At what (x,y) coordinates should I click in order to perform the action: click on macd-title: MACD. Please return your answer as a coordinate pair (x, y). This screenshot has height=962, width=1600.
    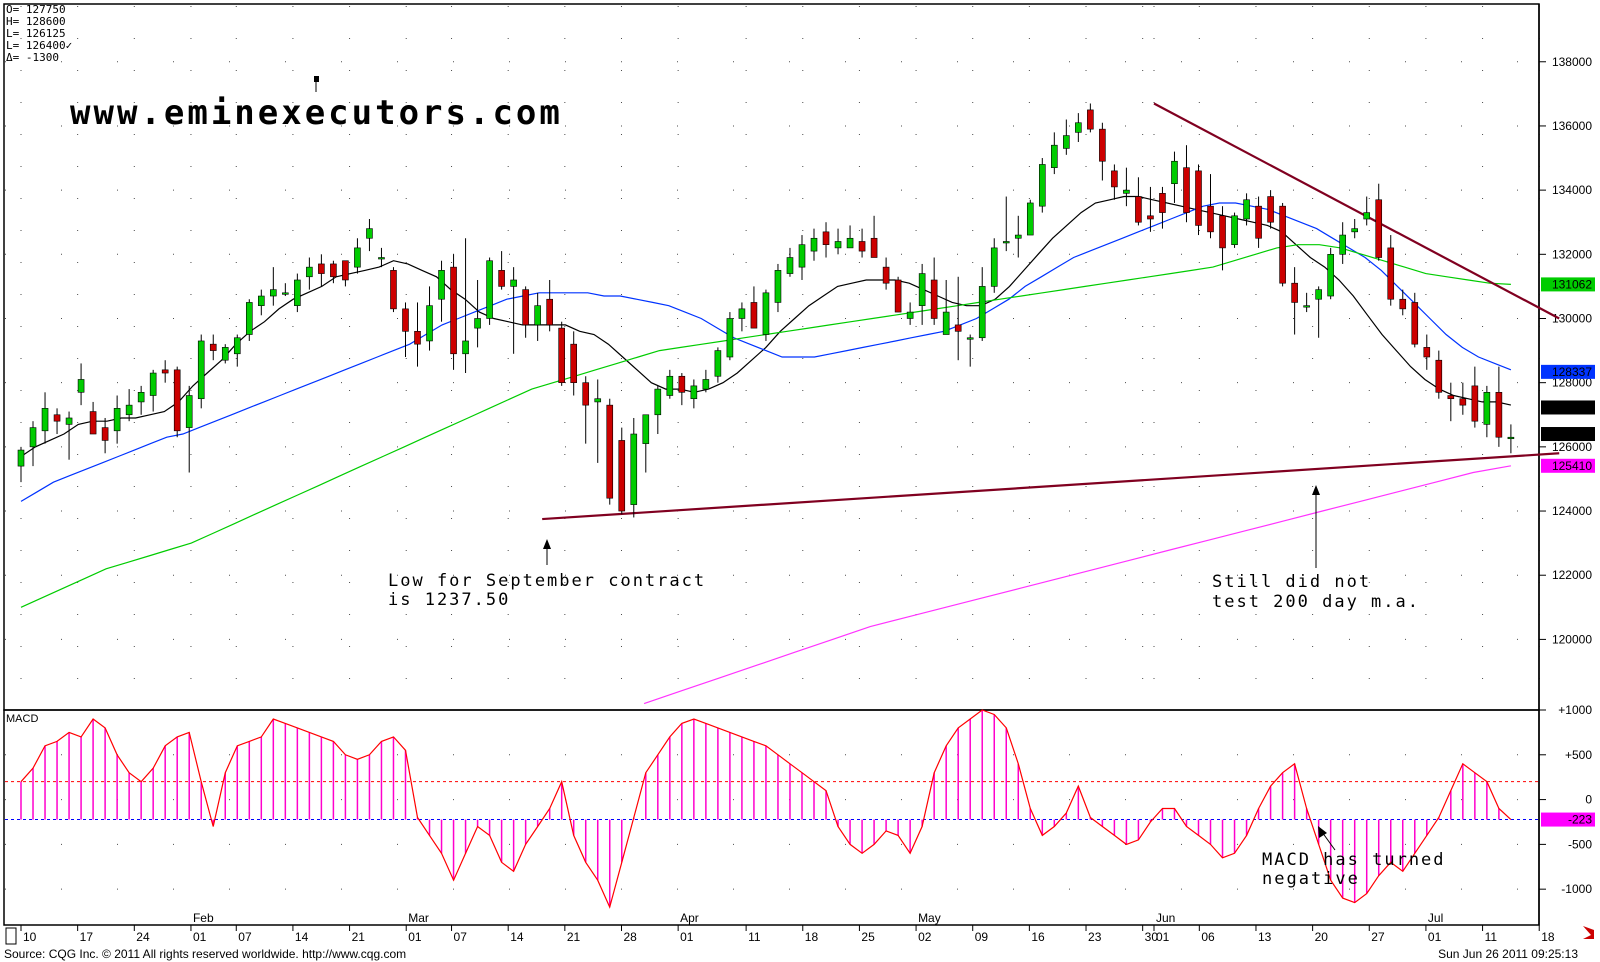
    Looking at the image, I should click on (22, 719).